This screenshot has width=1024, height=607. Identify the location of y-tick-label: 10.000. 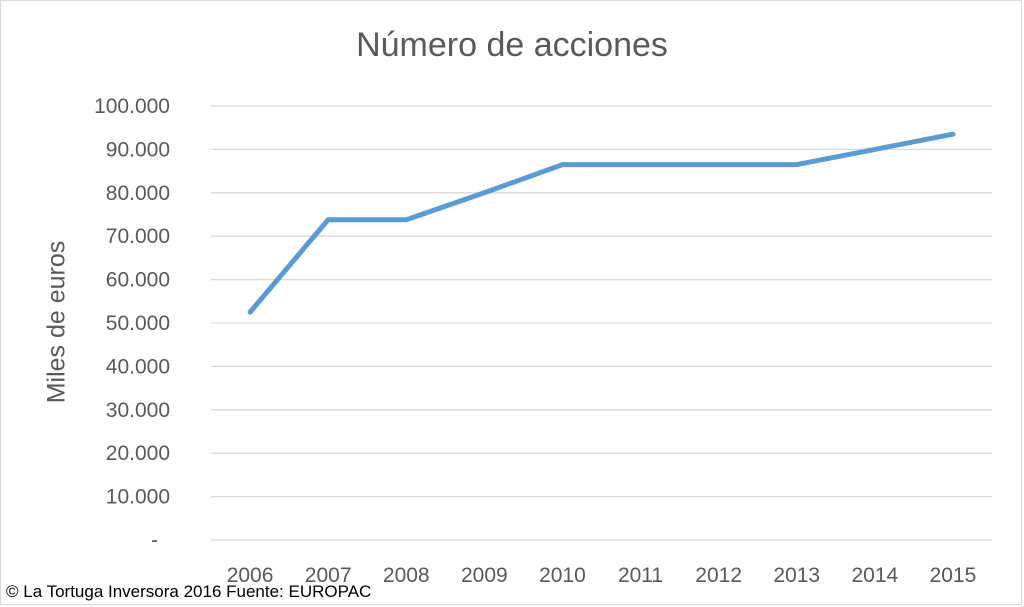
(138, 497).